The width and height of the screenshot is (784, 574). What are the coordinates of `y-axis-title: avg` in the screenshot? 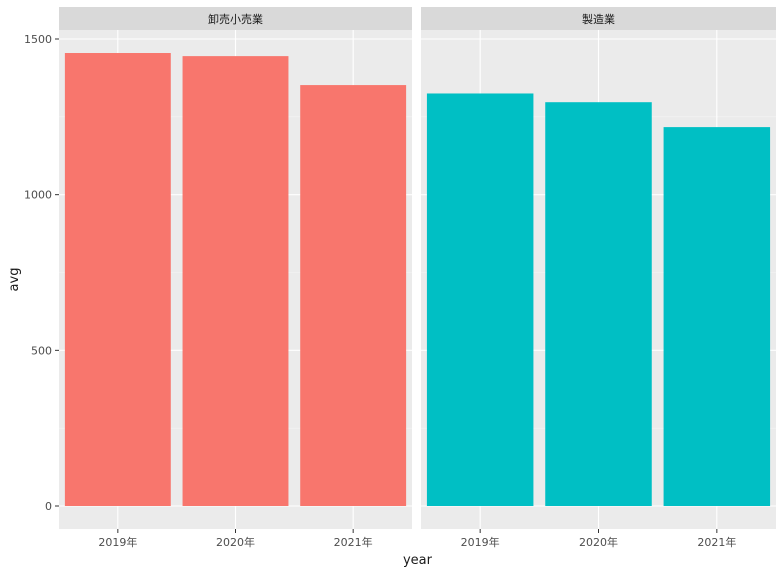 It's located at (14, 280).